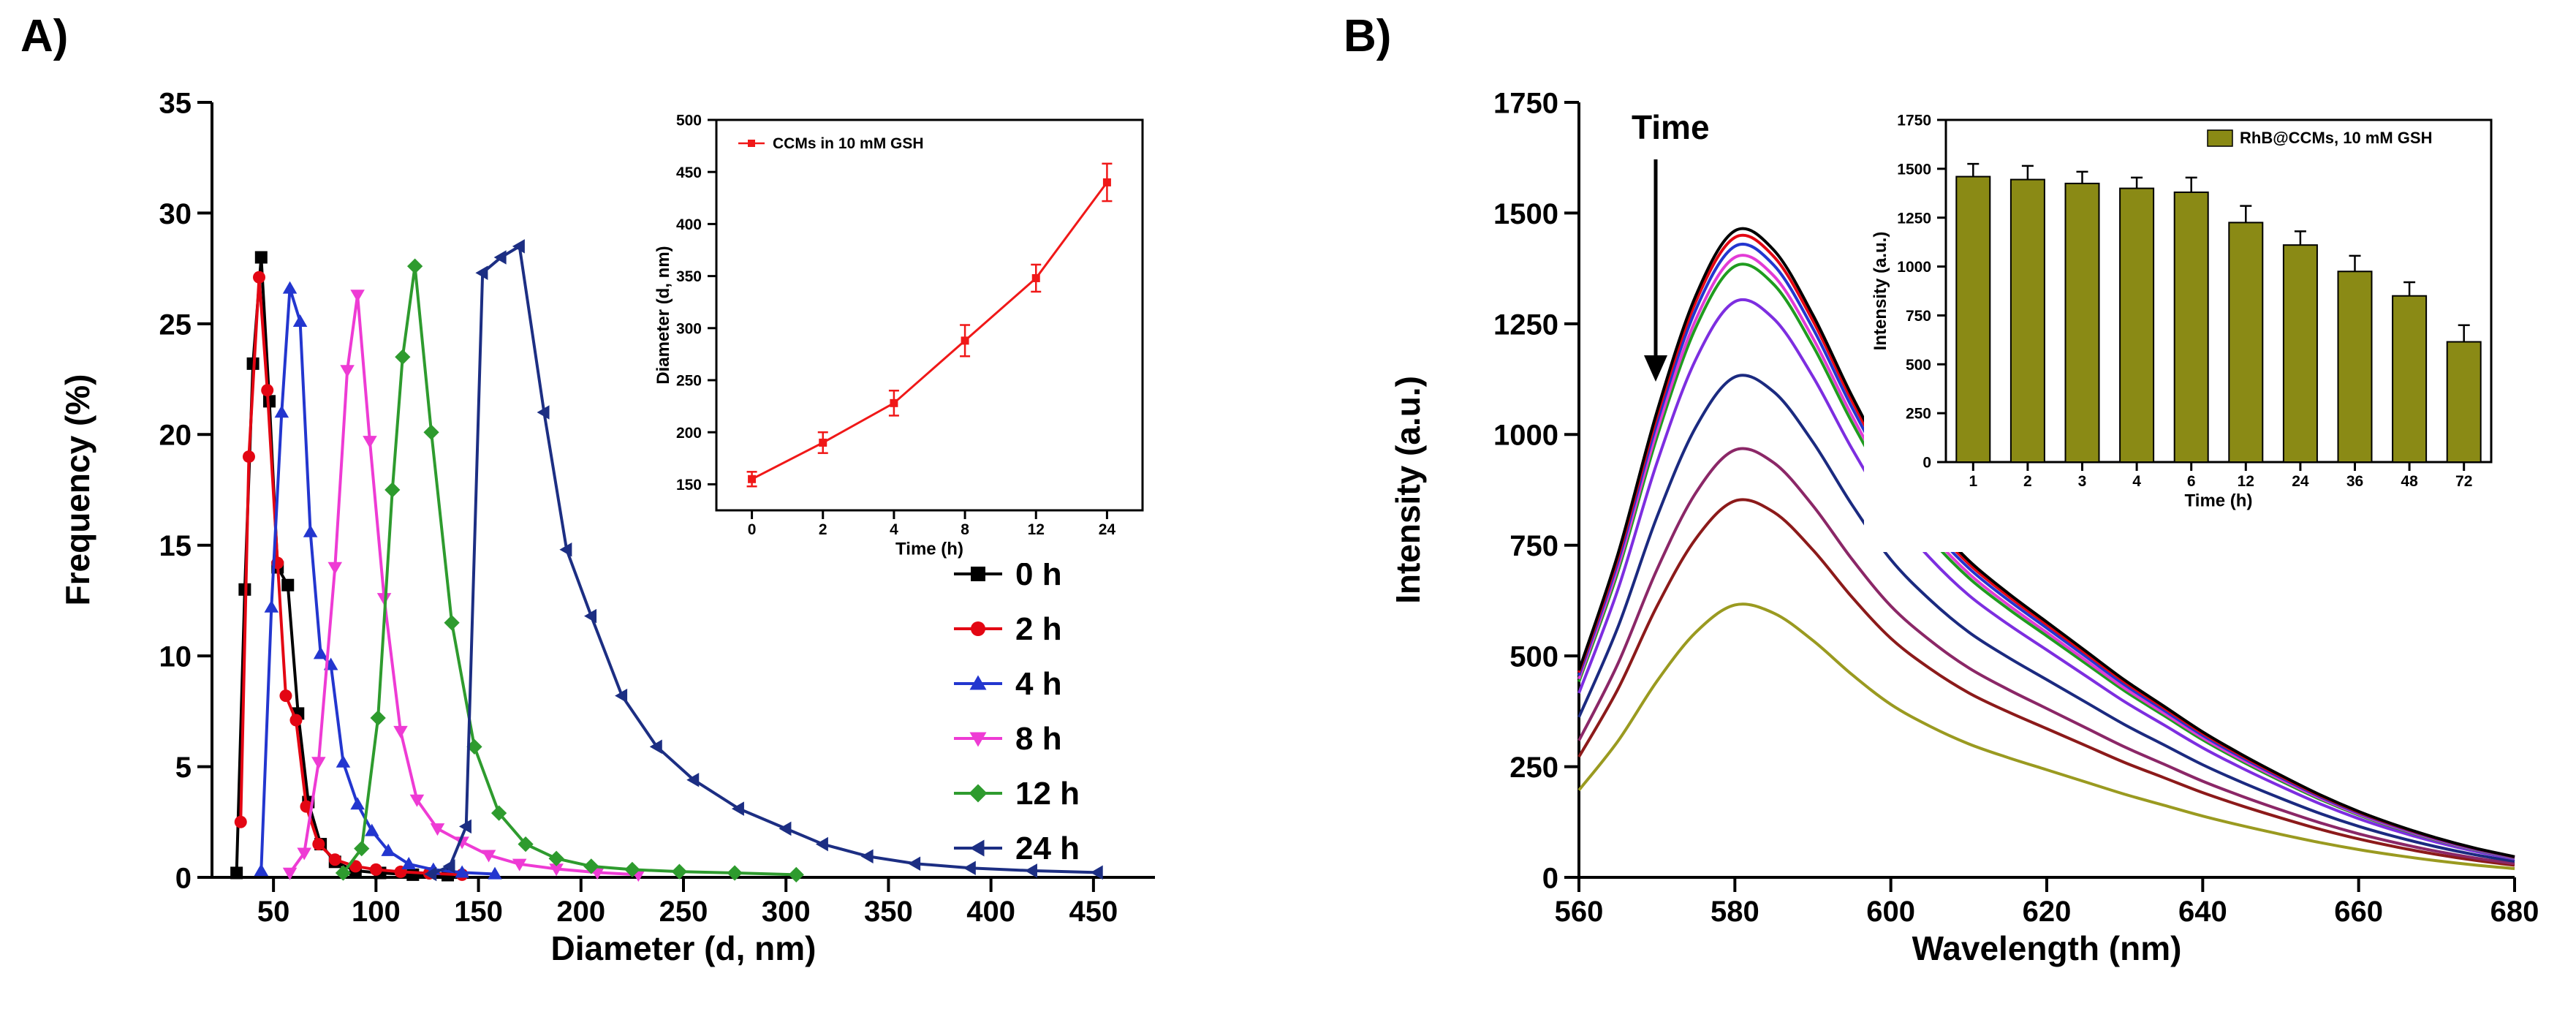 The height and width of the screenshot is (1017, 2576). I want to click on svg-text: 12 h, so click(1047, 794).